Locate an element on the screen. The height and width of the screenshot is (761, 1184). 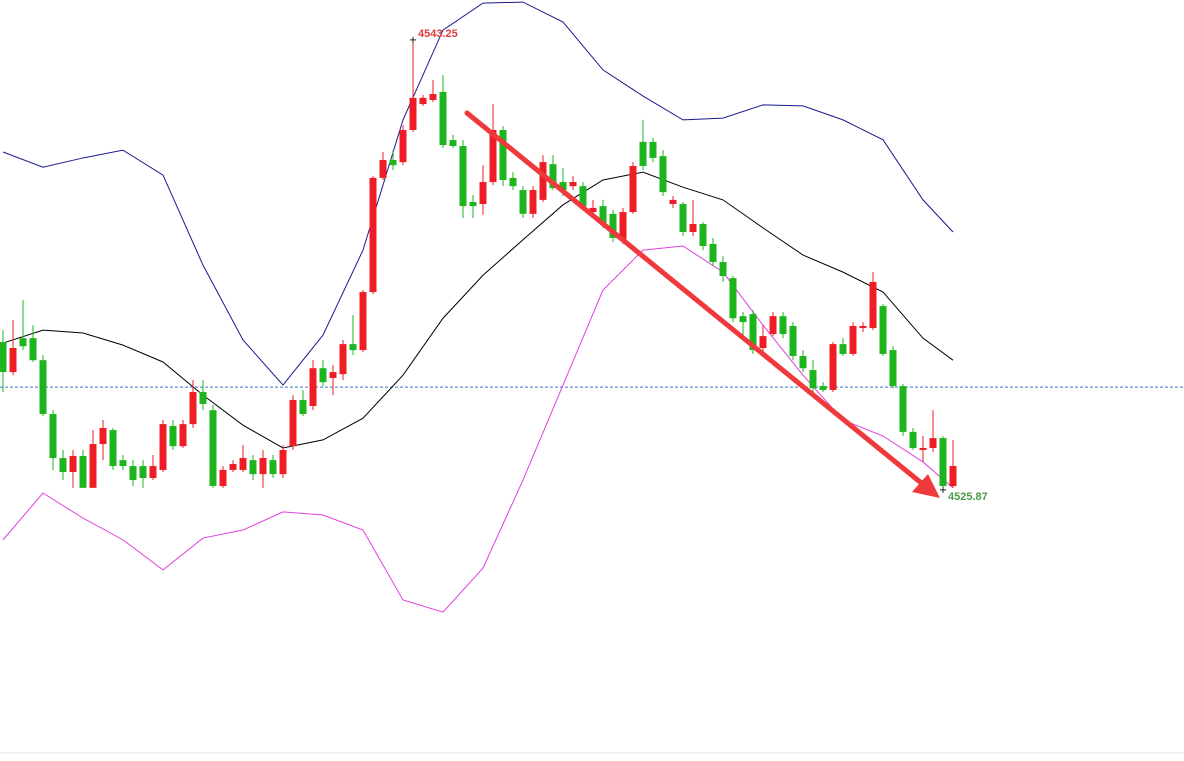
arrow-head is located at coordinates (926, 486).